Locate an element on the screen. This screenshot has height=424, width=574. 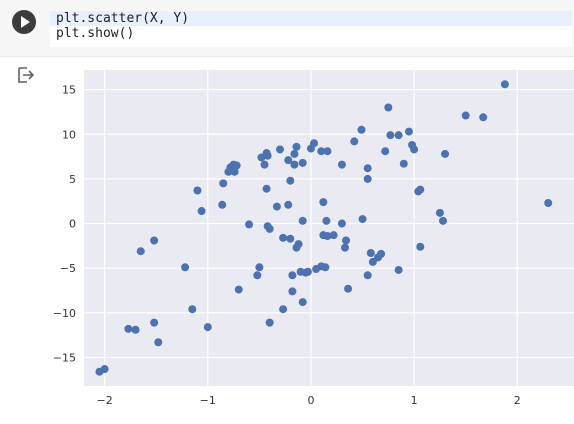
play-icon is located at coordinates (25, 22).